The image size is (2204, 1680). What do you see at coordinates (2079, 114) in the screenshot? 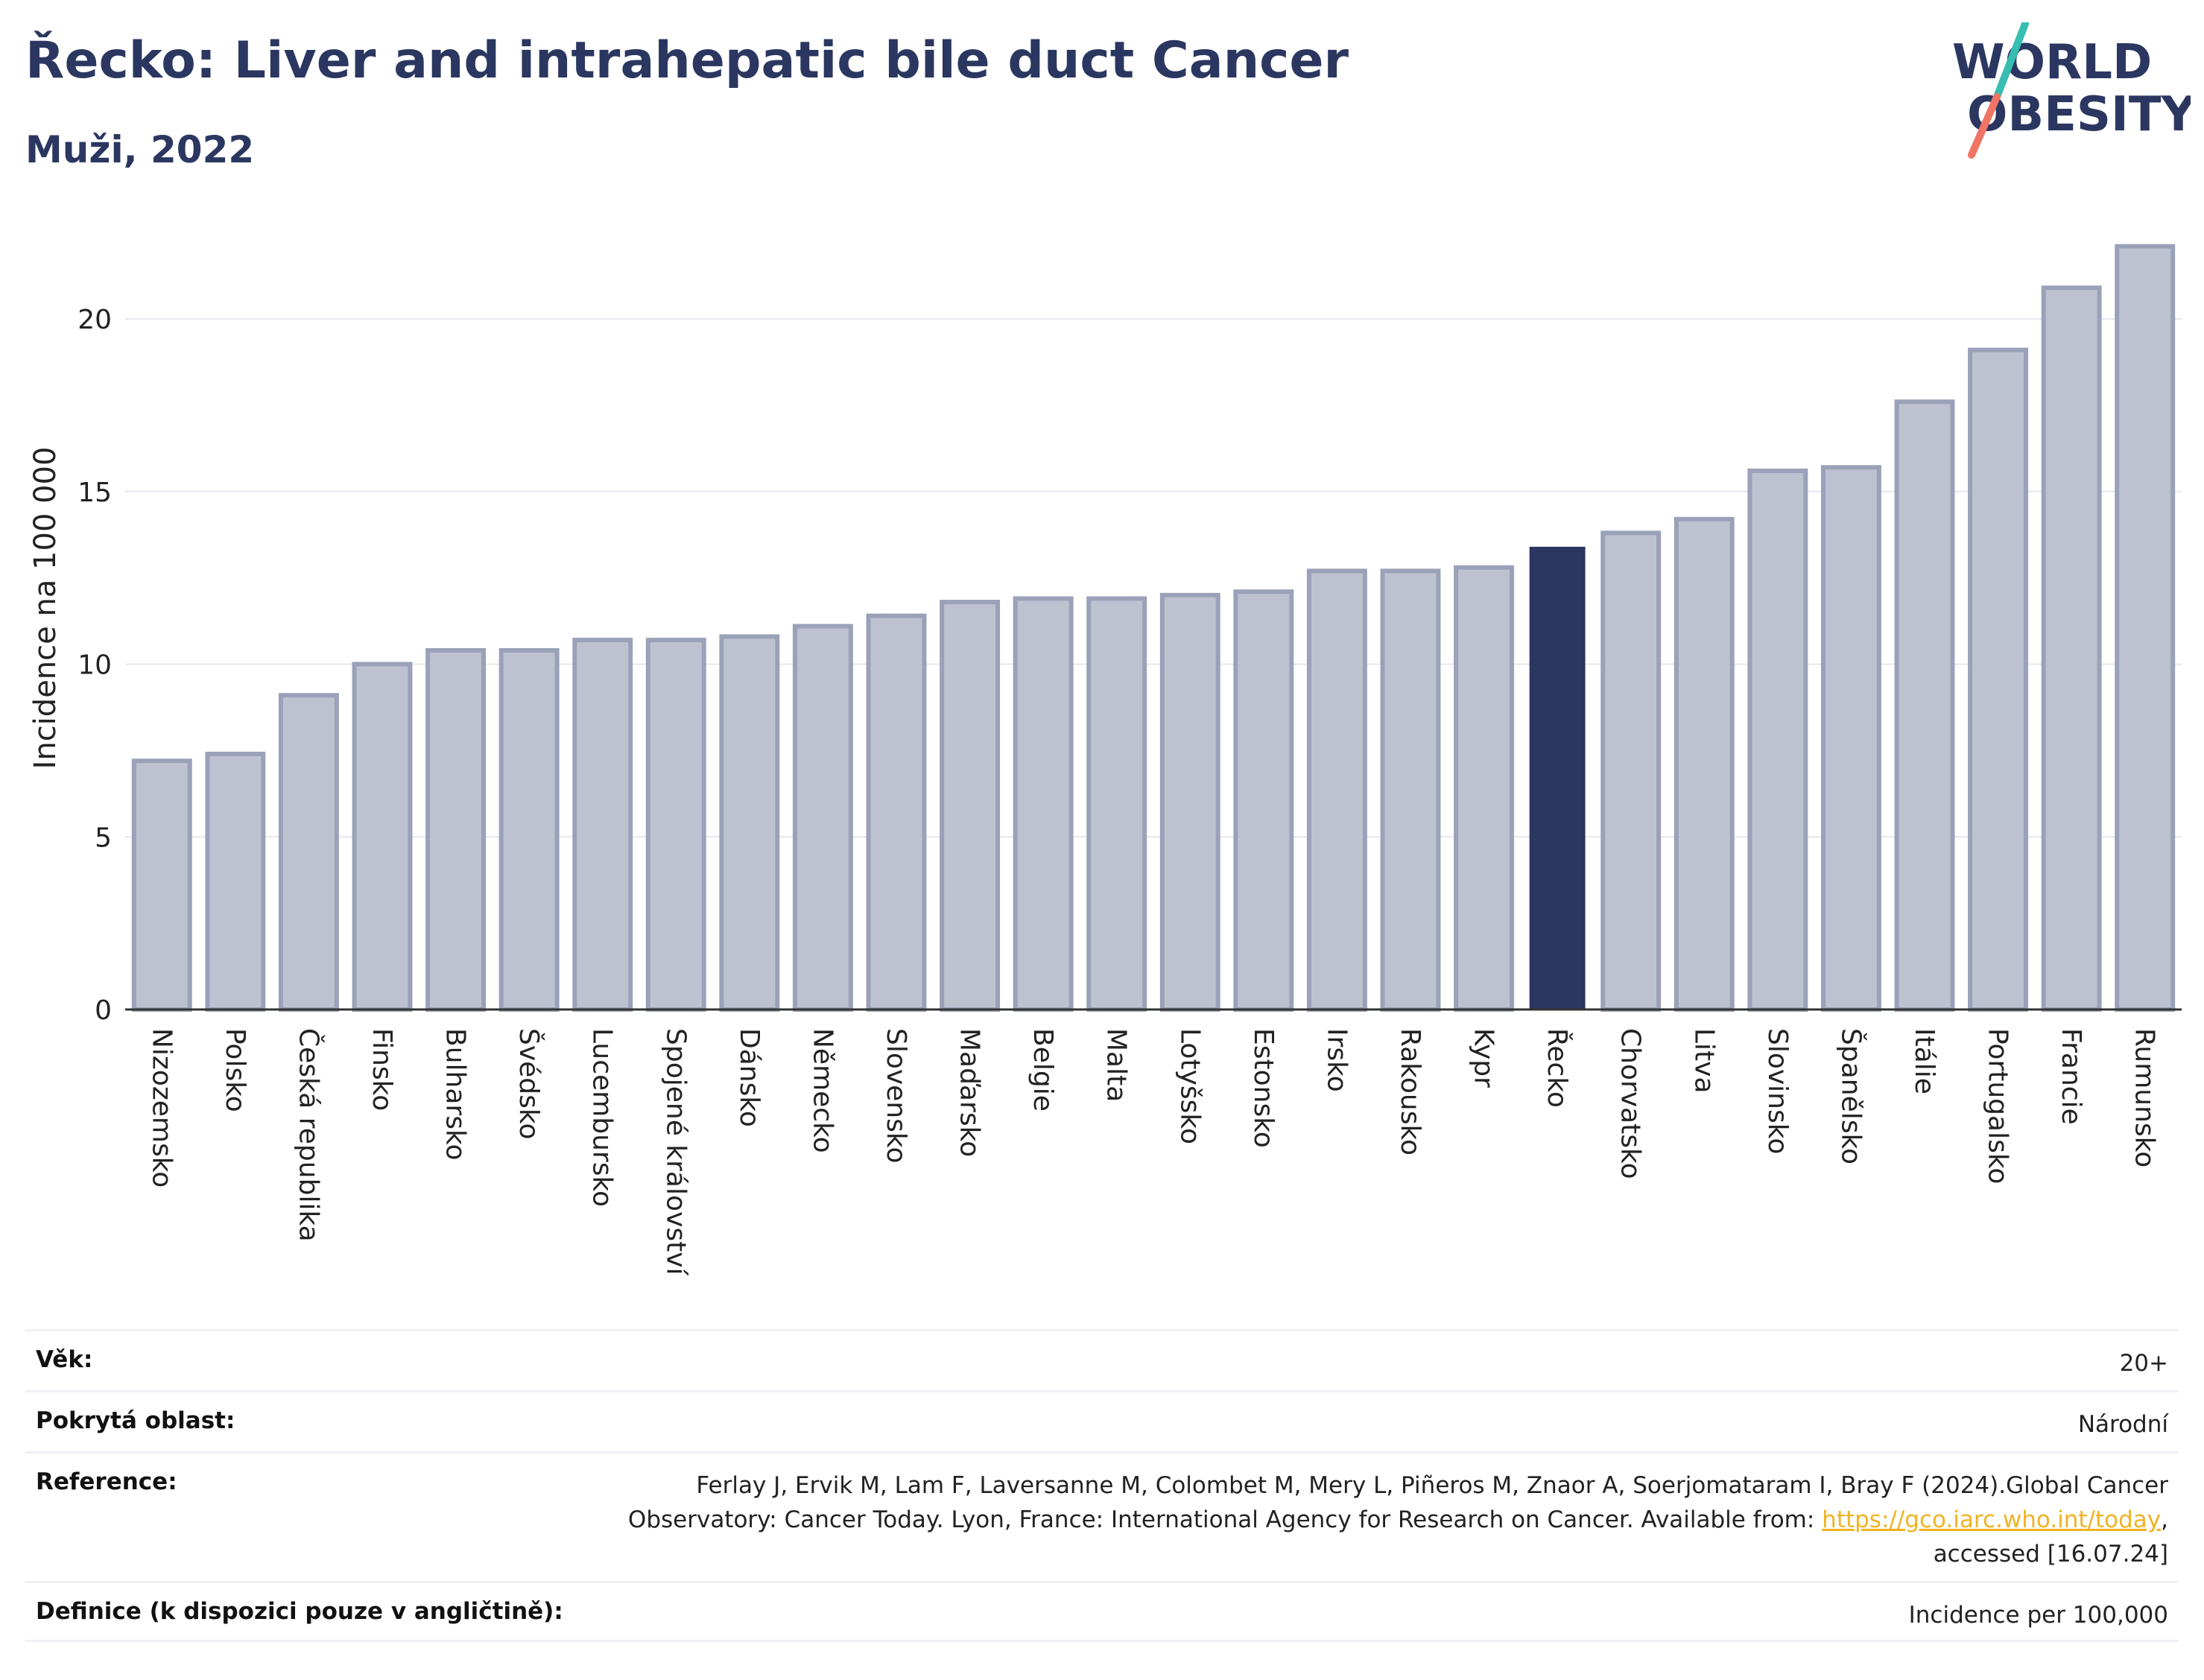
I see `logo-word-obesity: OBESITY` at bounding box center [2079, 114].